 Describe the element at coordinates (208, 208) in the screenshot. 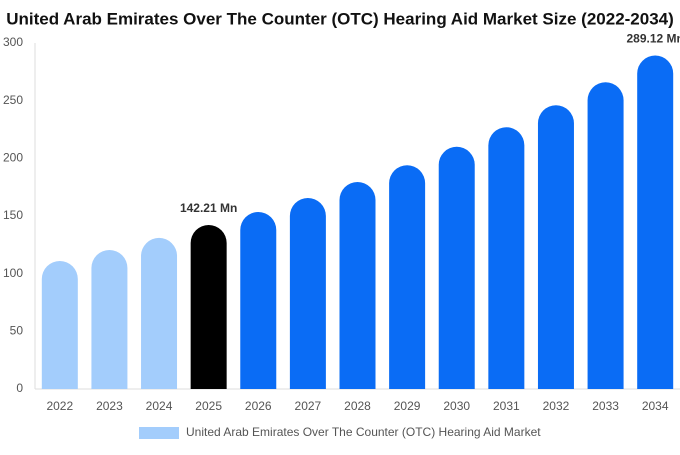

I see `value-label: 142.21 Mn` at that location.